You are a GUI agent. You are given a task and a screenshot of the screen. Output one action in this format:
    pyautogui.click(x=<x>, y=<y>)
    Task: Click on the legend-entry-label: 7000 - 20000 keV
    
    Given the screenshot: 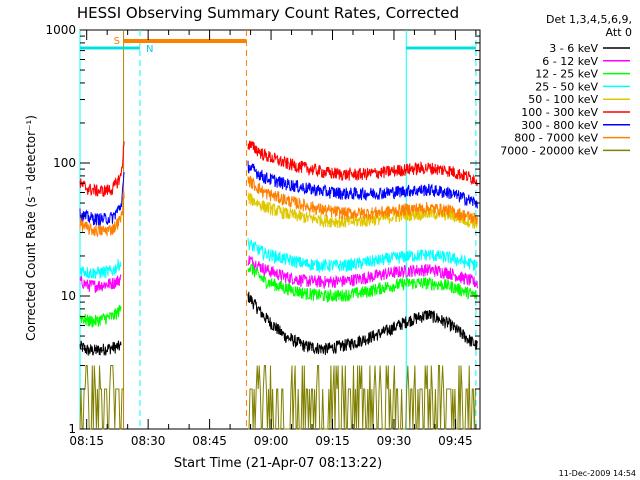 What is the action you would take?
    pyautogui.click(x=549, y=150)
    